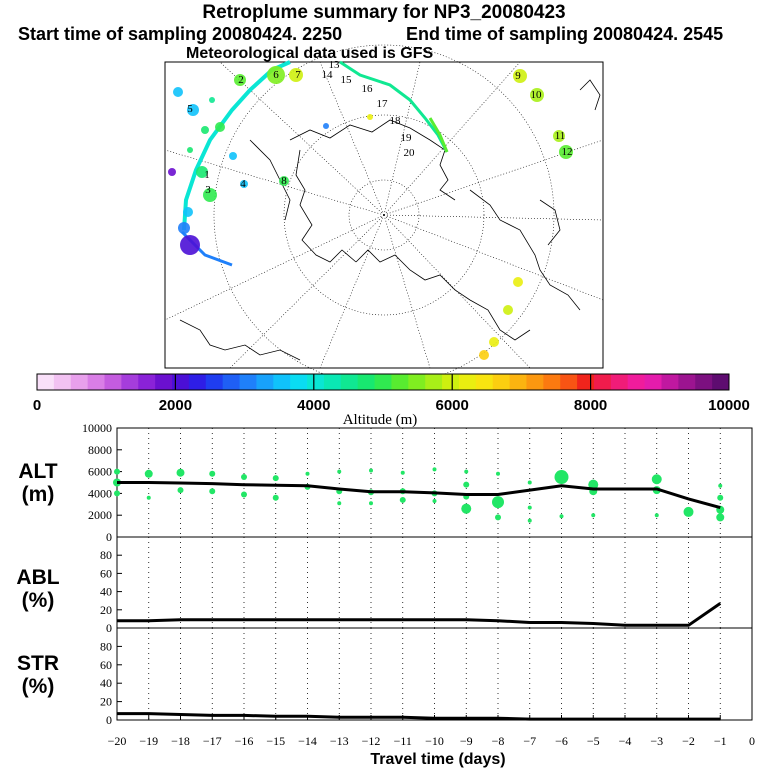 The width and height of the screenshot is (768, 768). Describe the element at coordinates (383, 104) in the screenshot. I see `day-label: 17` at that location.